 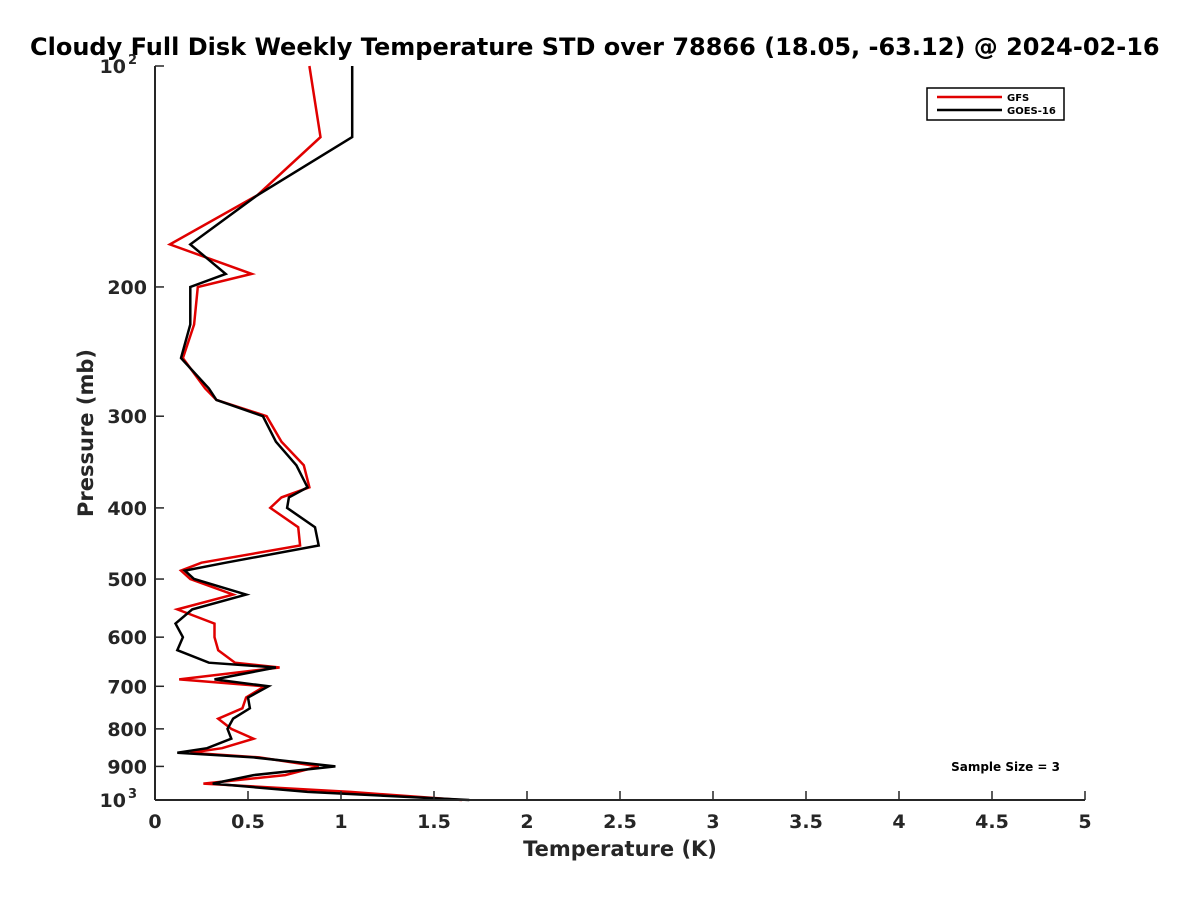 What do you see at coordinates (127, 509) in the screenshot?
I see `y-tick-label: 400` at bounding box center [127, 509].